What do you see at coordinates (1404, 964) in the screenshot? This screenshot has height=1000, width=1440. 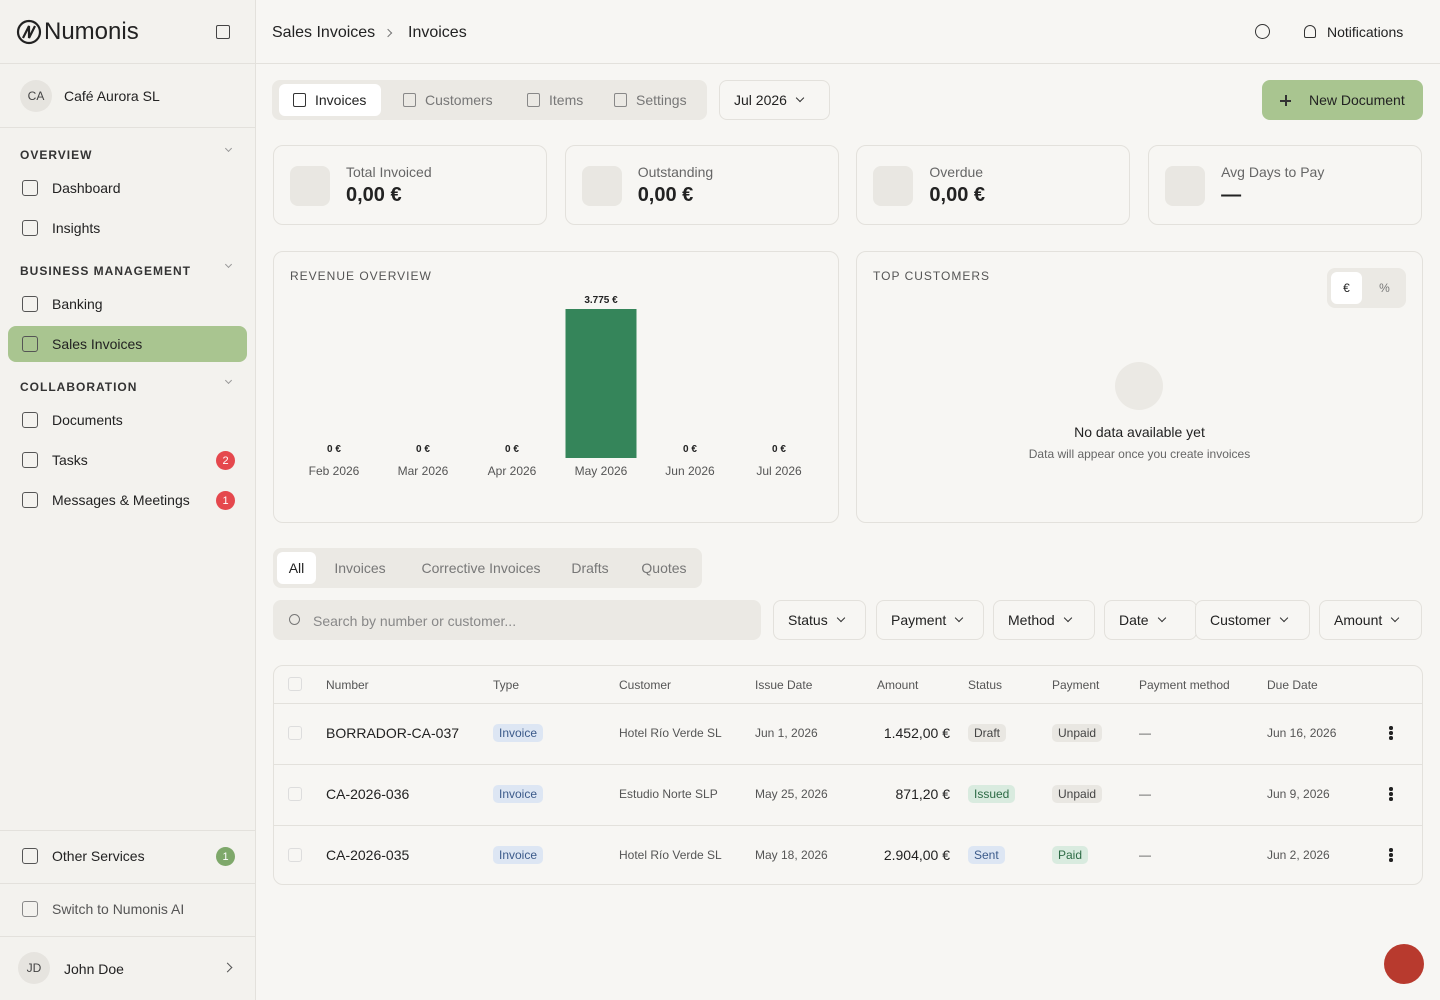 I see `bug-report-button` at bounding box center [1404, 964].